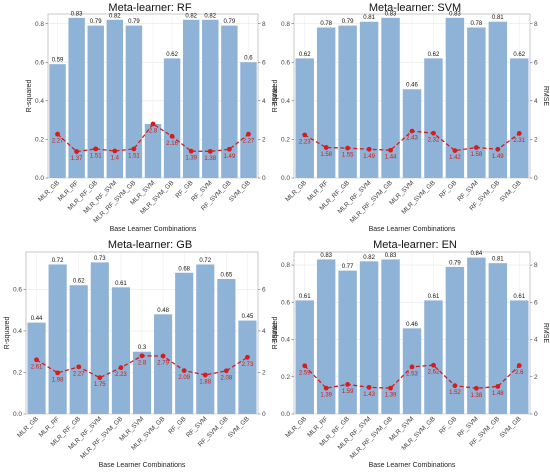 The height and width of the screenshot is (474, 550). I want to click on rmse-value-label: 1.42, so click(455, 158).